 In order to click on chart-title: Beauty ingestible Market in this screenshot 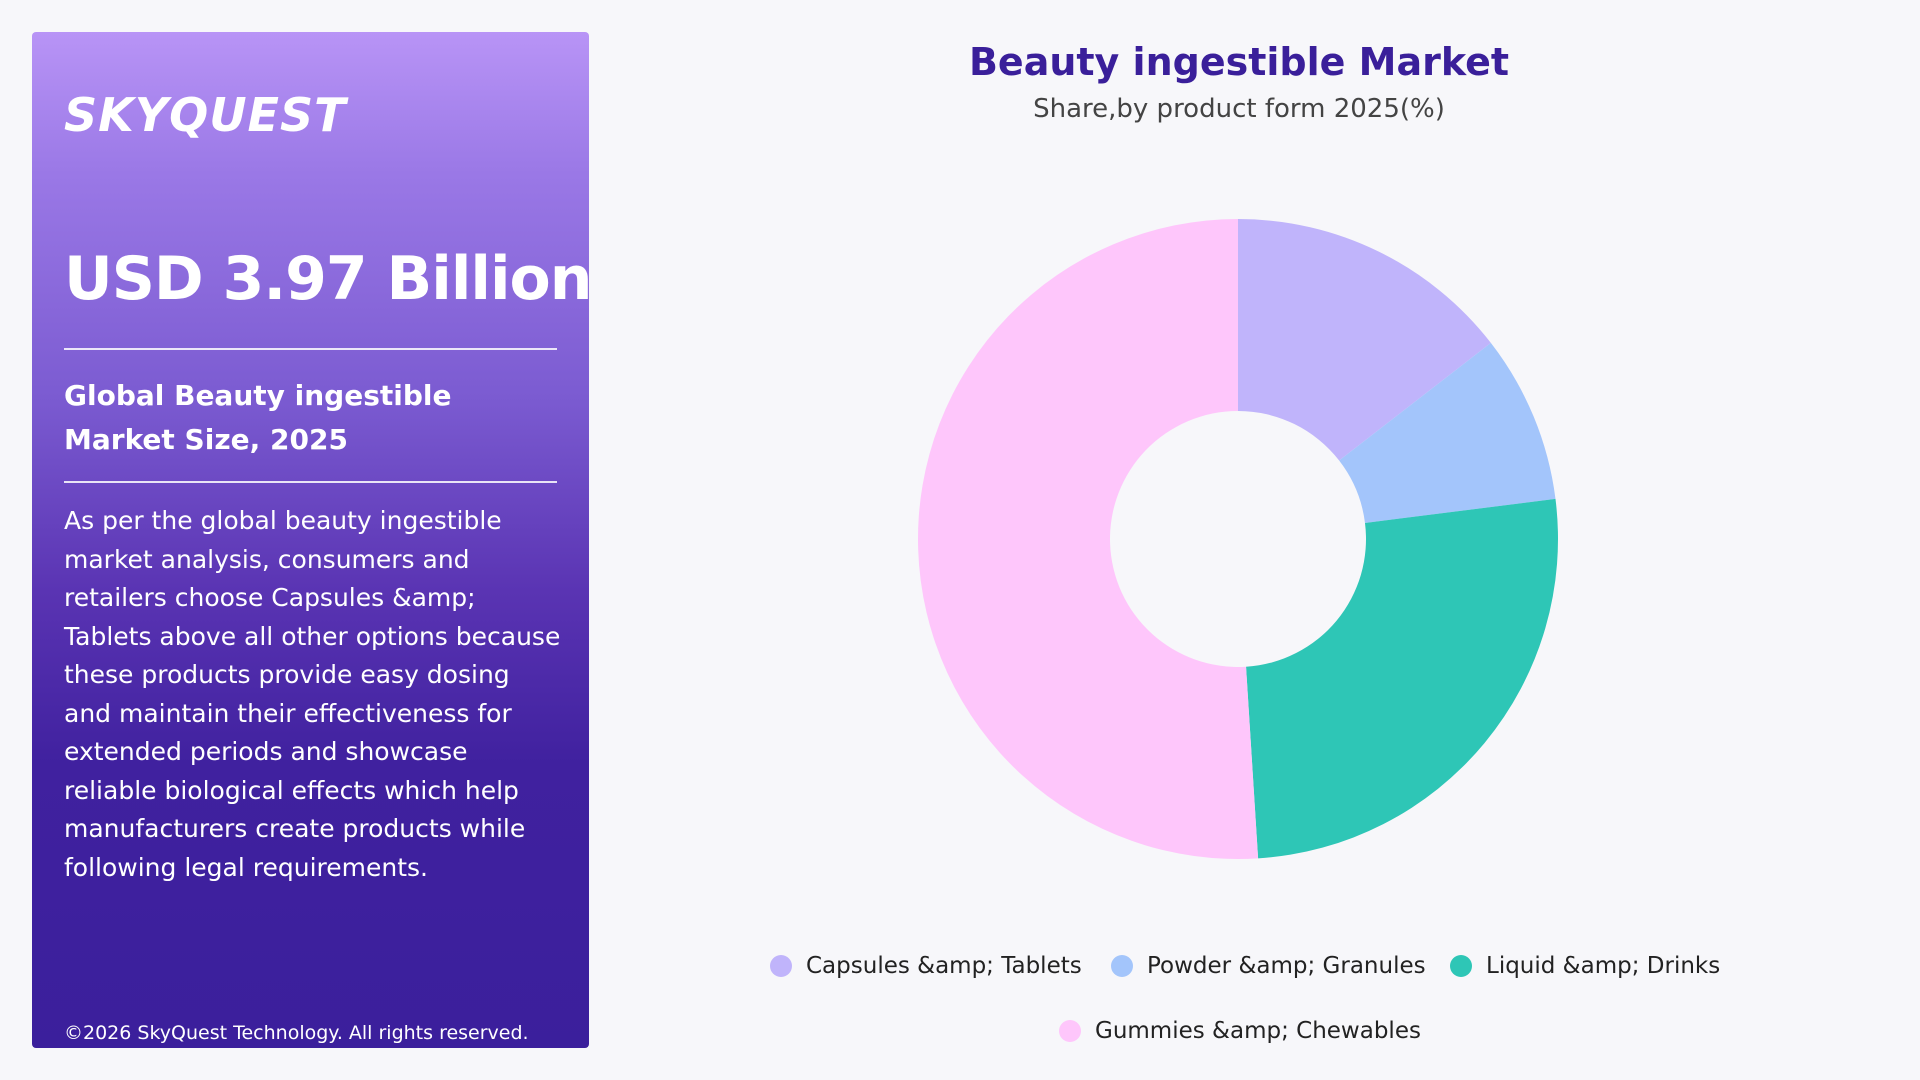, I will do `click(1239, 62)`.